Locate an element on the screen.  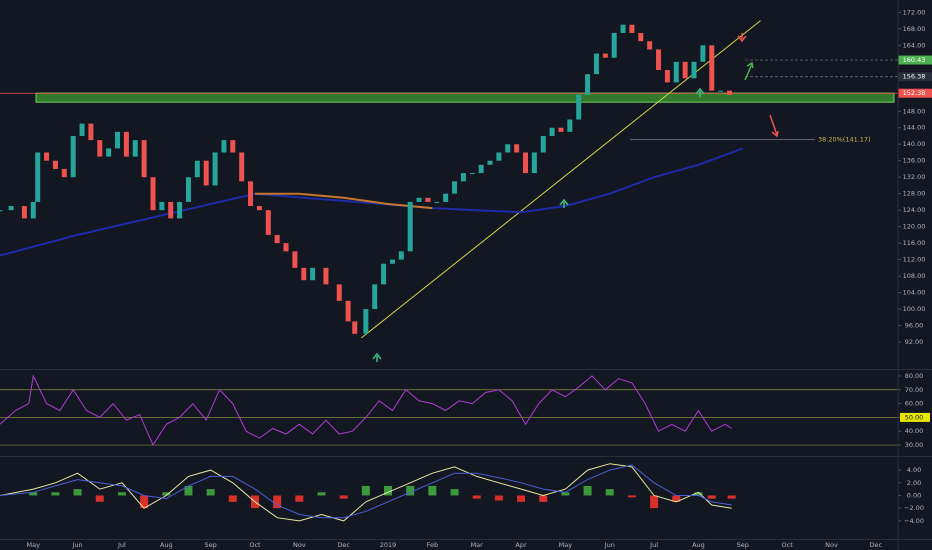
y-tick-label: 140.00 is located at coordinates (914, 144).